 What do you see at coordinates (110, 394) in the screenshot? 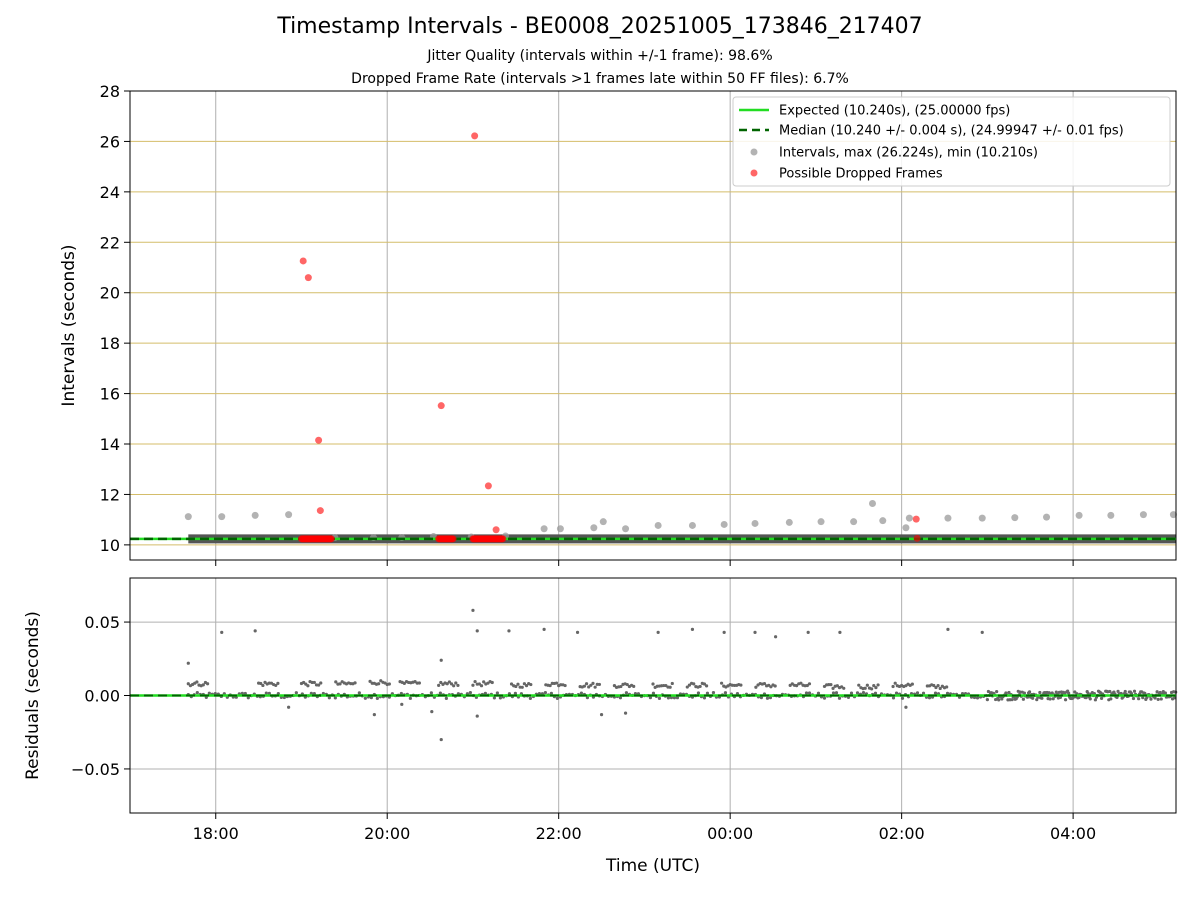
I see `top-y-tick-label: 16` at bounding box center [110, 394].